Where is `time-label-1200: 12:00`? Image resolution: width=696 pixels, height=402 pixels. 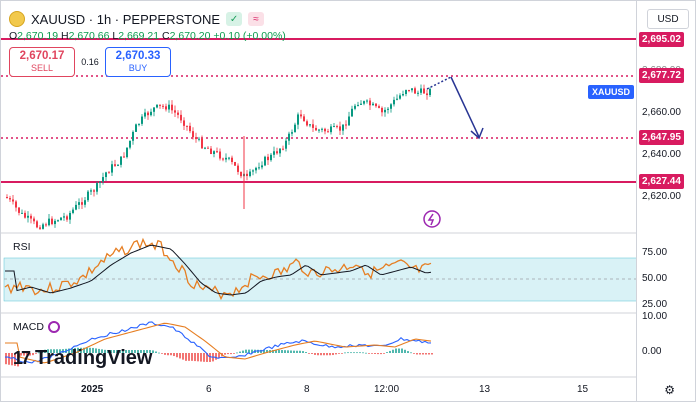
time-label-1200: 12:00 is located at coordinates (387, 389).